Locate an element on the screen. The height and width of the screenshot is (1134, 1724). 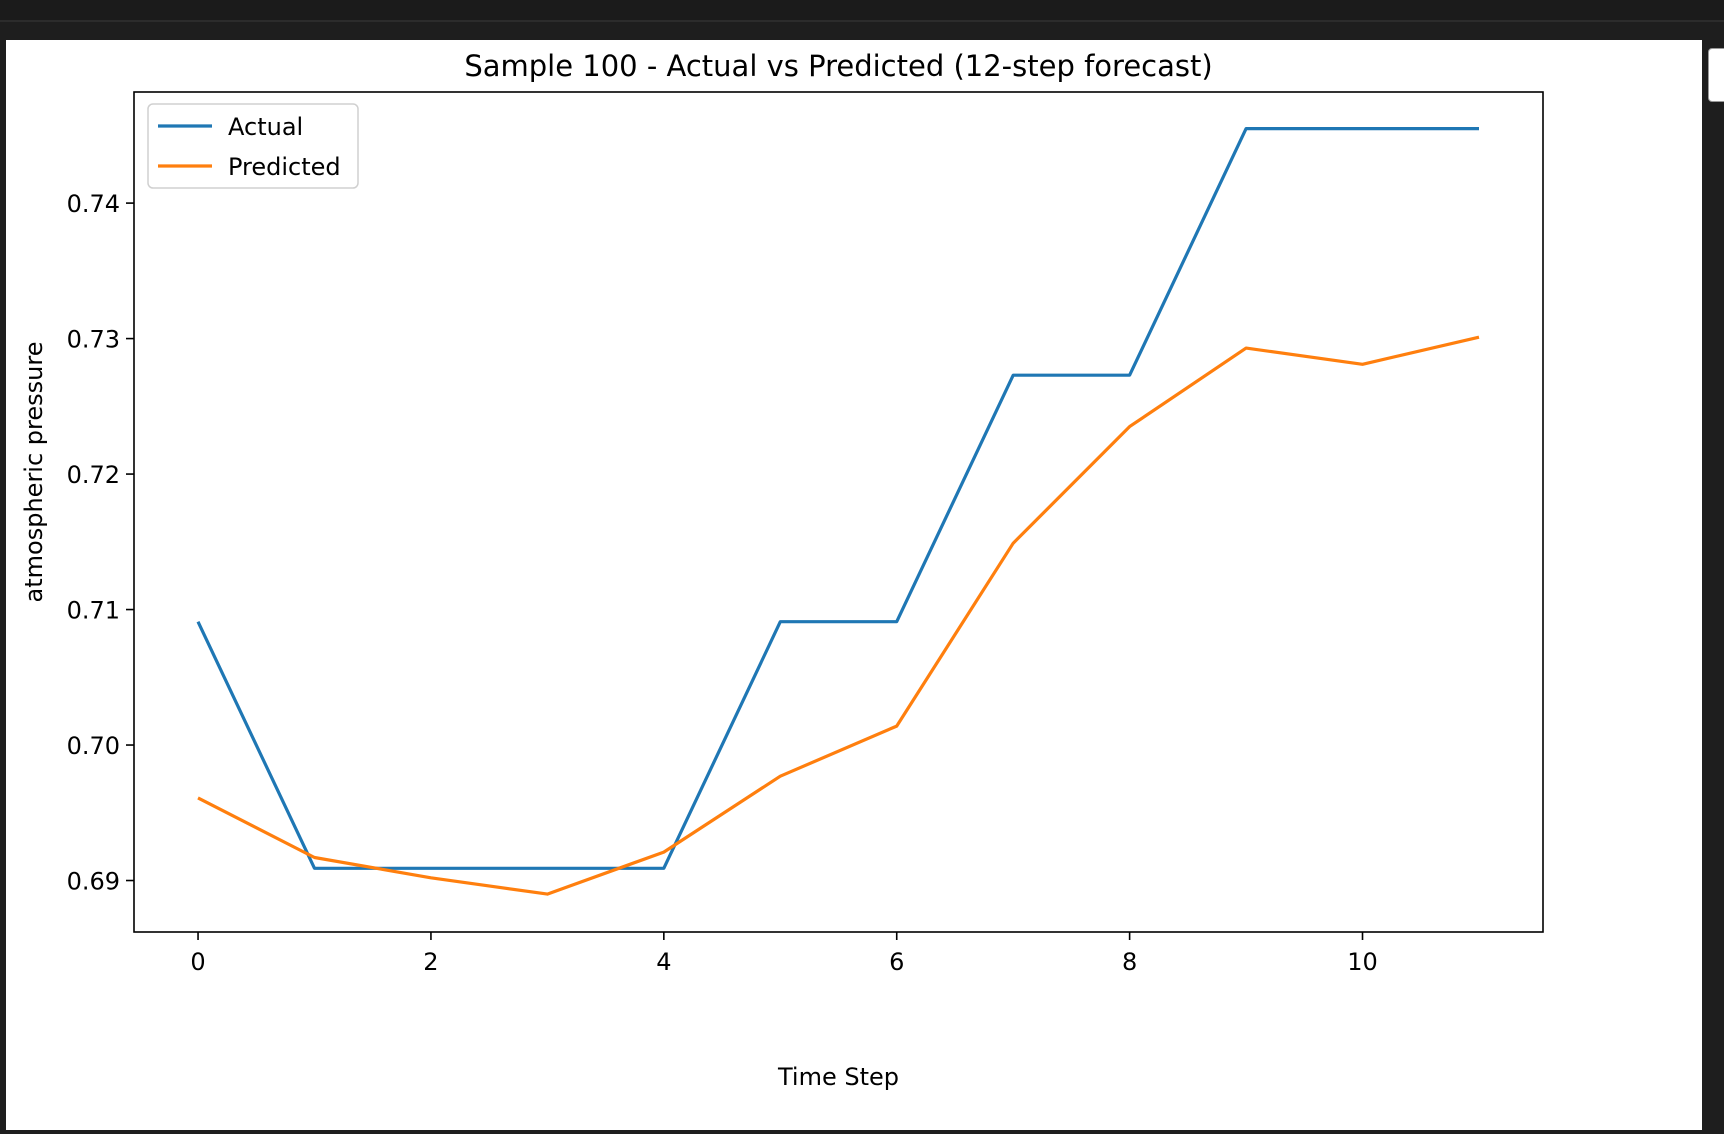
y-tick-label: 0.72 is located at coordinates (93, 475).